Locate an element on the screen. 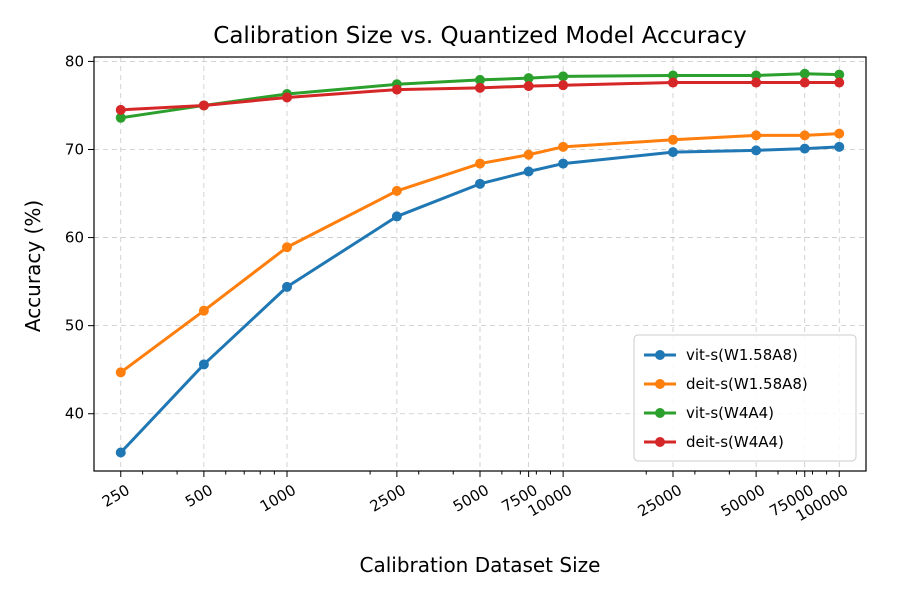 This screenshot has height=598, width=897. legend-label: vit-s(W4A4) is located at coordinates (730, 413).